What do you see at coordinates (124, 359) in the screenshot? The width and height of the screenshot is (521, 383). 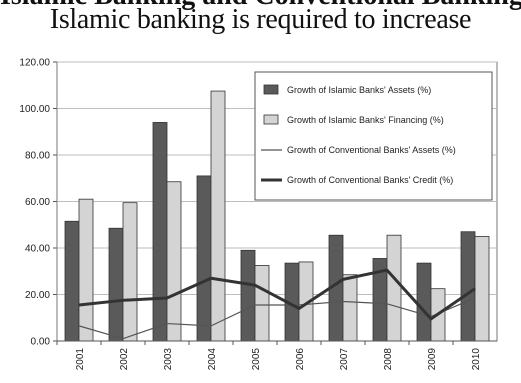 I see `x-tick-label: 2002` at bounding box center [124, 359].